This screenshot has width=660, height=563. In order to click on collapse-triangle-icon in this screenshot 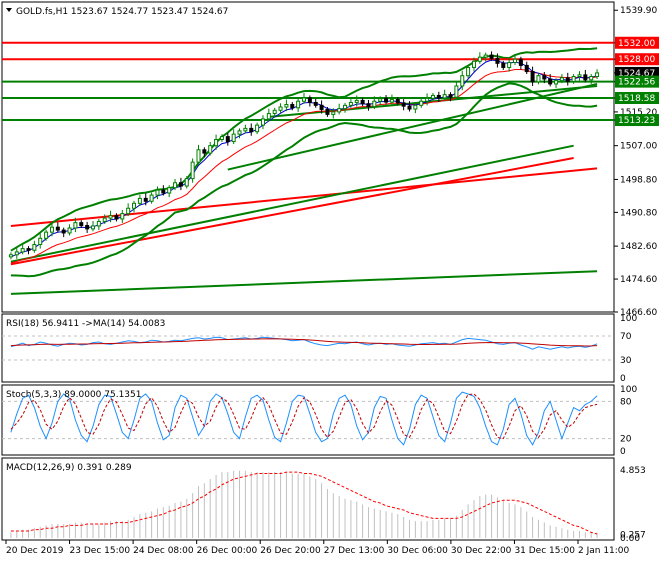, I will do `click(9, 10)`.